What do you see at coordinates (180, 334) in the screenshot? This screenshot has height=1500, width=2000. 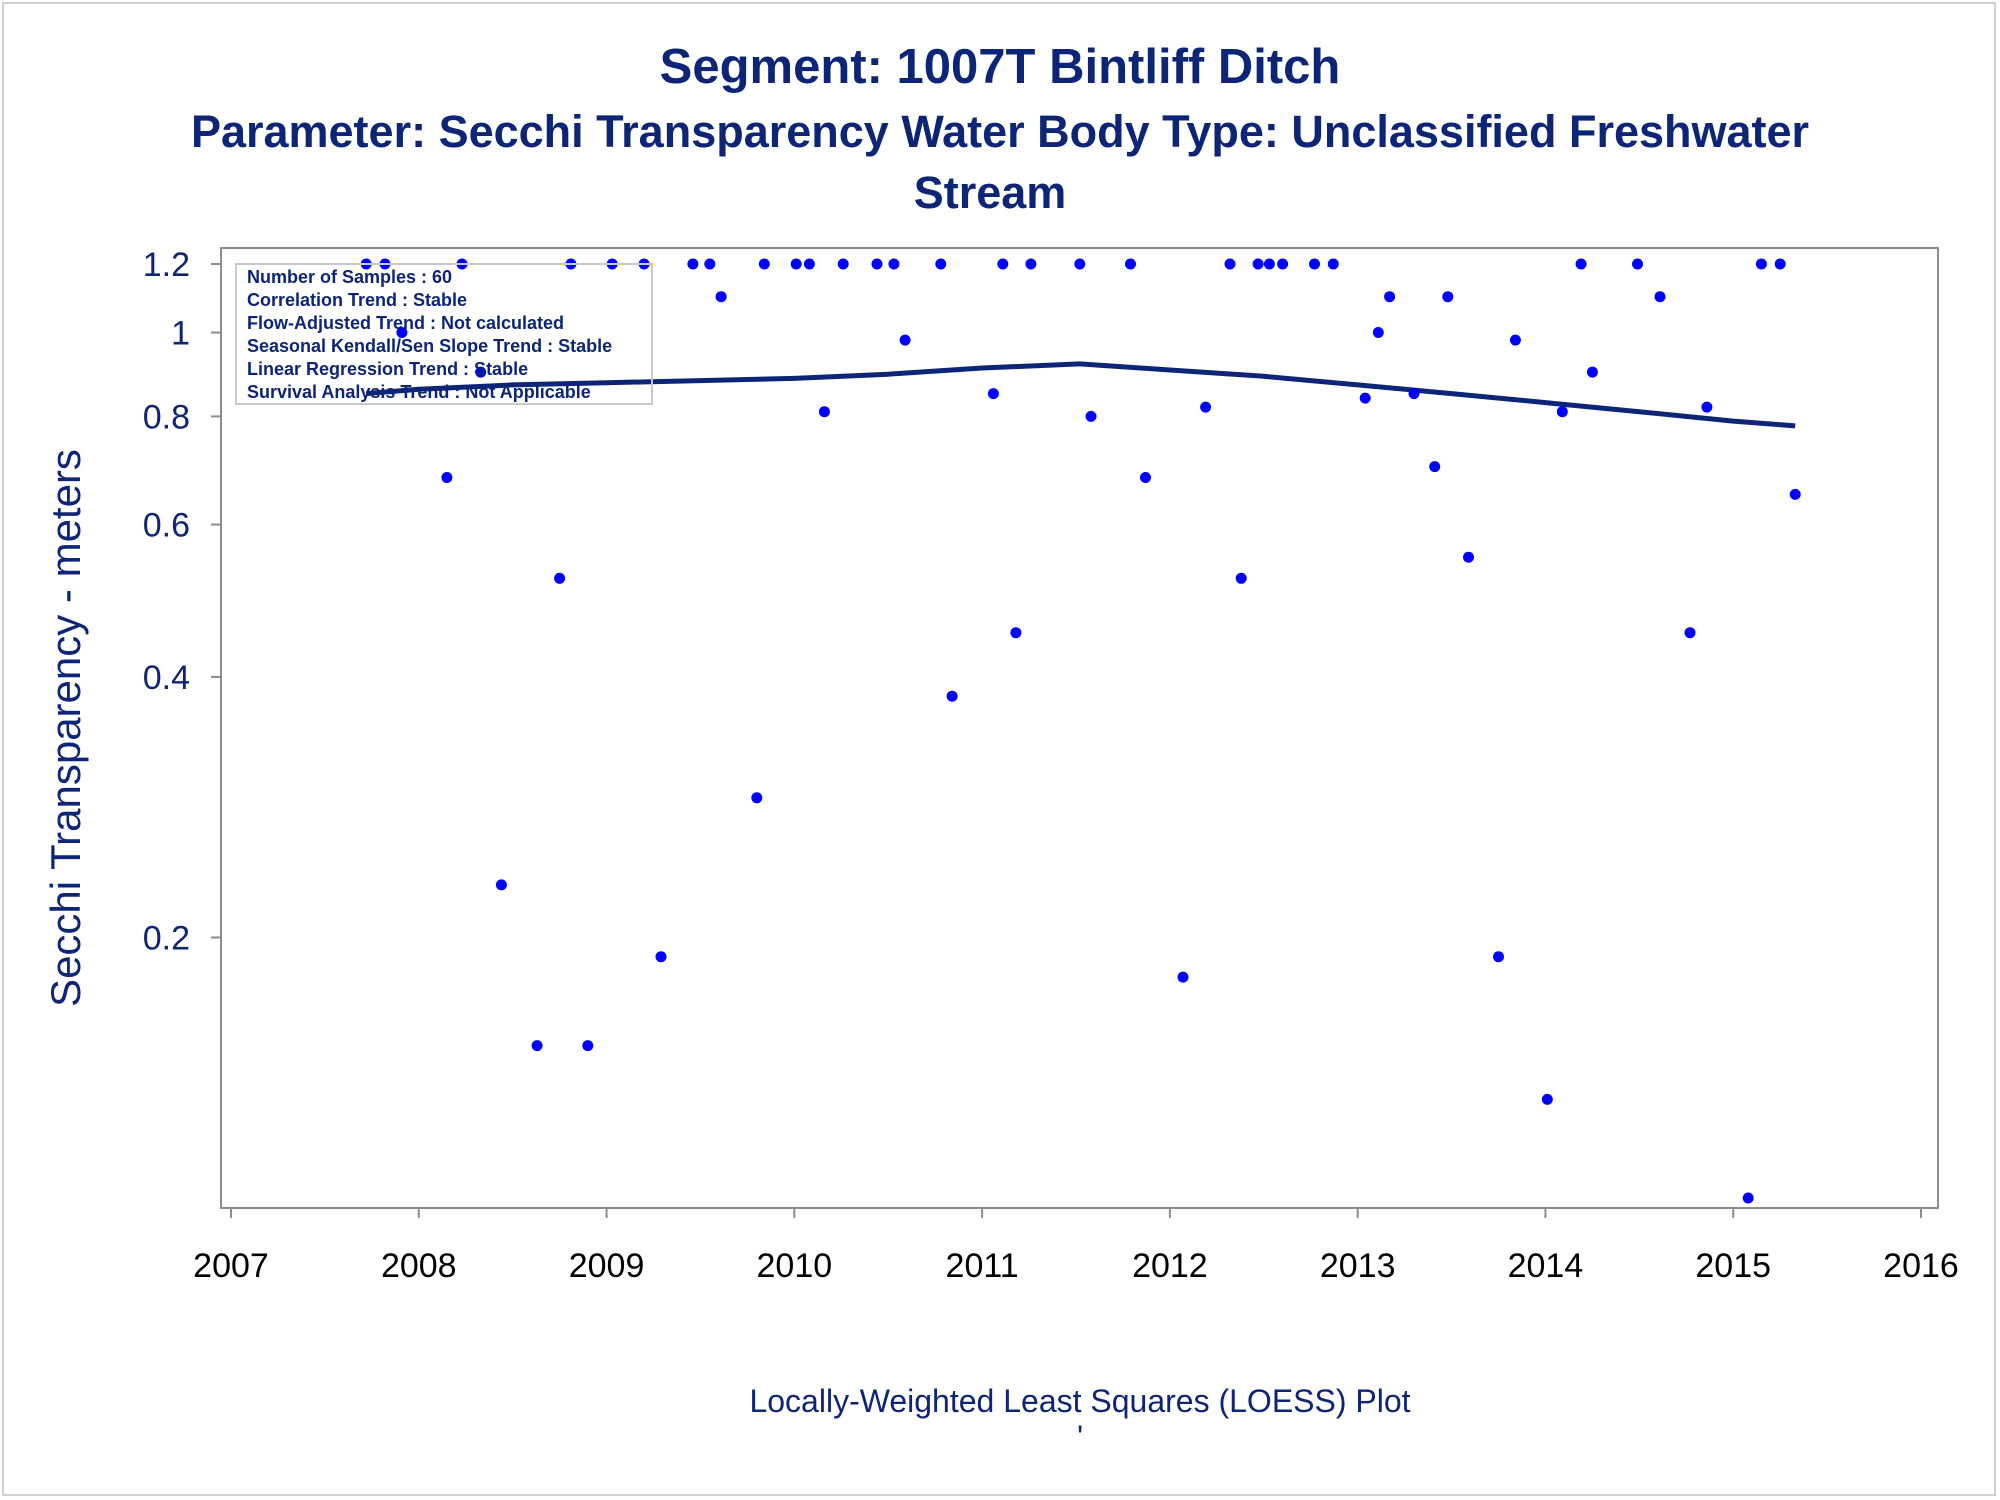 I see `y-tick-label: 1` at bounding box center [180, 334].